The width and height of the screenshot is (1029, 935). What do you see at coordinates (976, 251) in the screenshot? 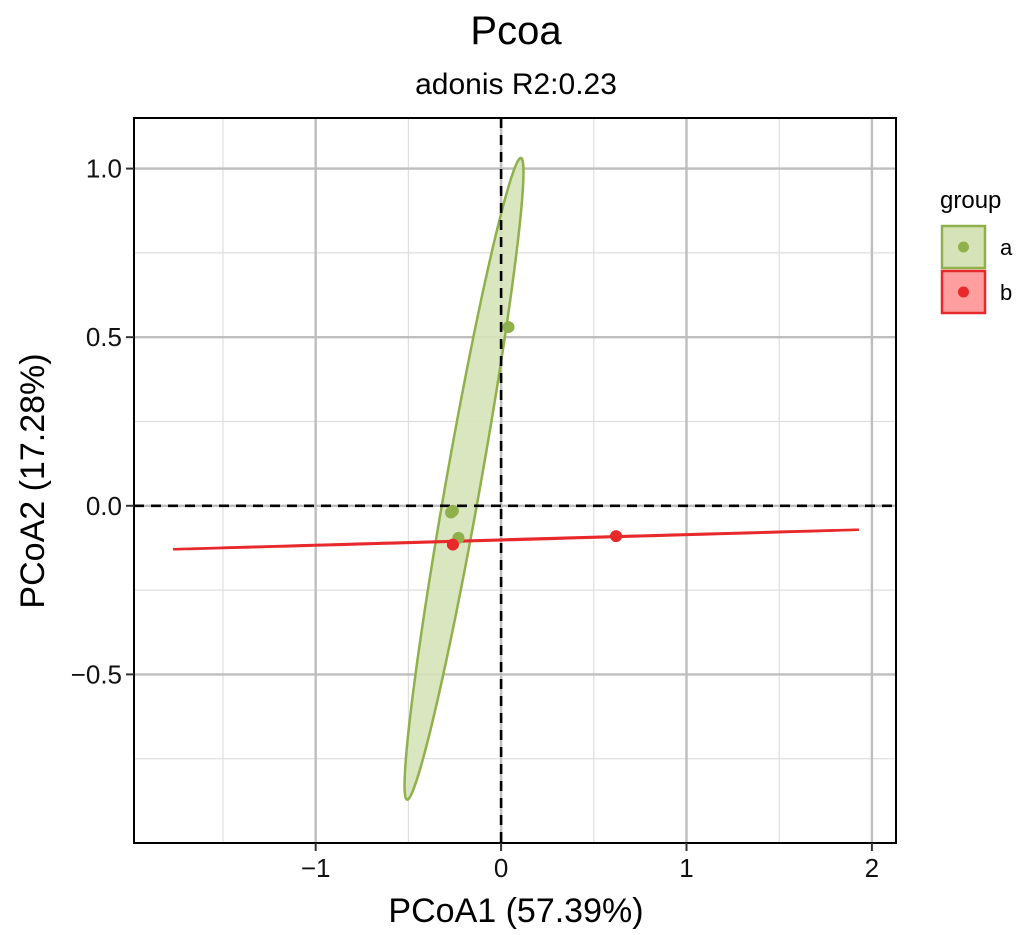
I see `legend: group ab` at bounding box center [976, 251].